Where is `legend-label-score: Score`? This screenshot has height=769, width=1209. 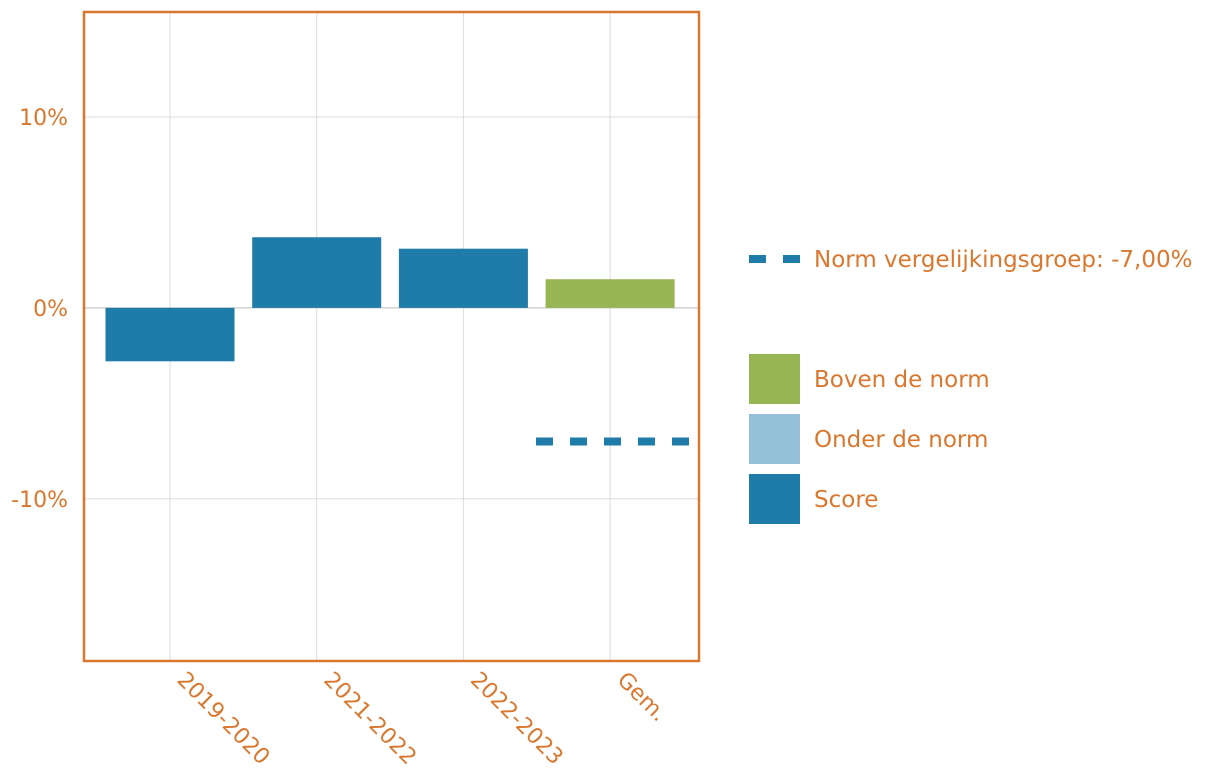
legend-label-score: Score is located at coordinates (846, 500).